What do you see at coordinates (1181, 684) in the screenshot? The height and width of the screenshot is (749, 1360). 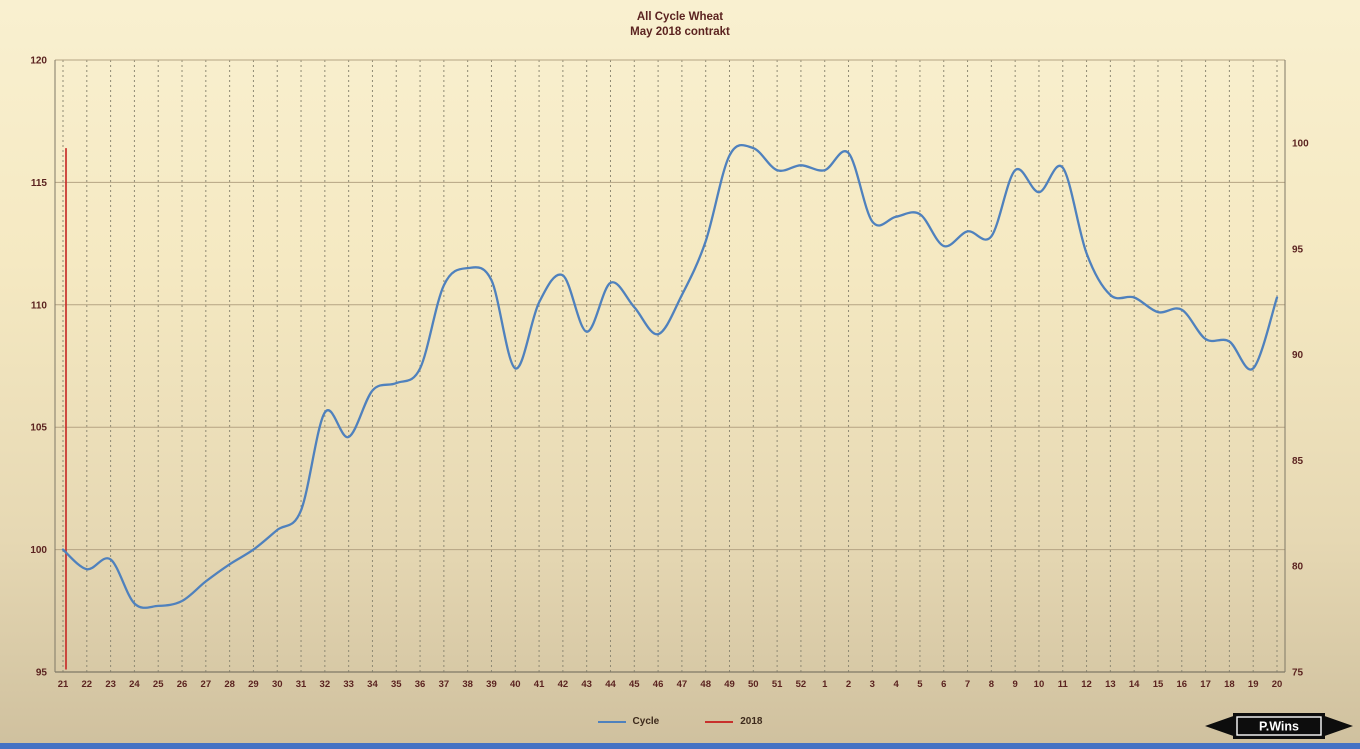 I see `svg-text: 16` at bounding box center [1181, 684].